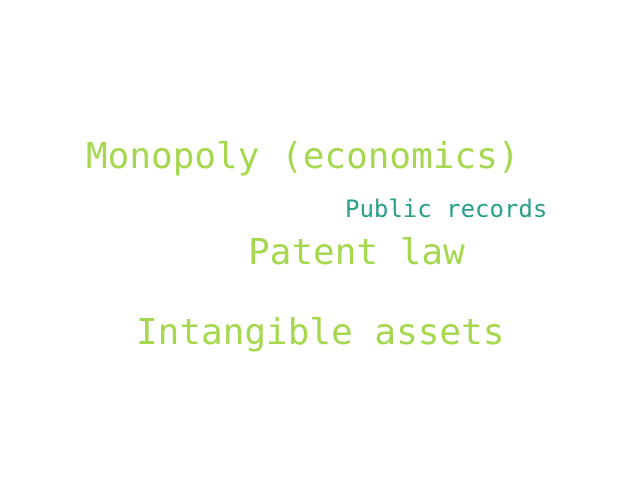 Image resolution: width=640 pixels, height=480 pixels. Describe the element at coordinates (303, 156) in the screenshot. I see `word-monopoly-economics: Monopoly (economics)` at that location.